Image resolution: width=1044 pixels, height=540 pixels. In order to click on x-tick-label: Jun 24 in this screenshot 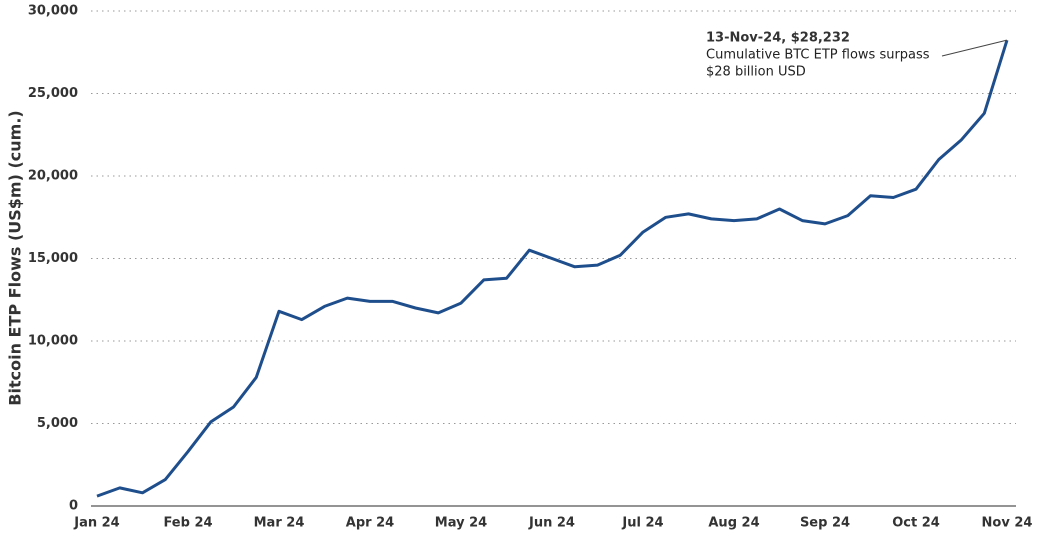, I will do `click(551, 523)`.